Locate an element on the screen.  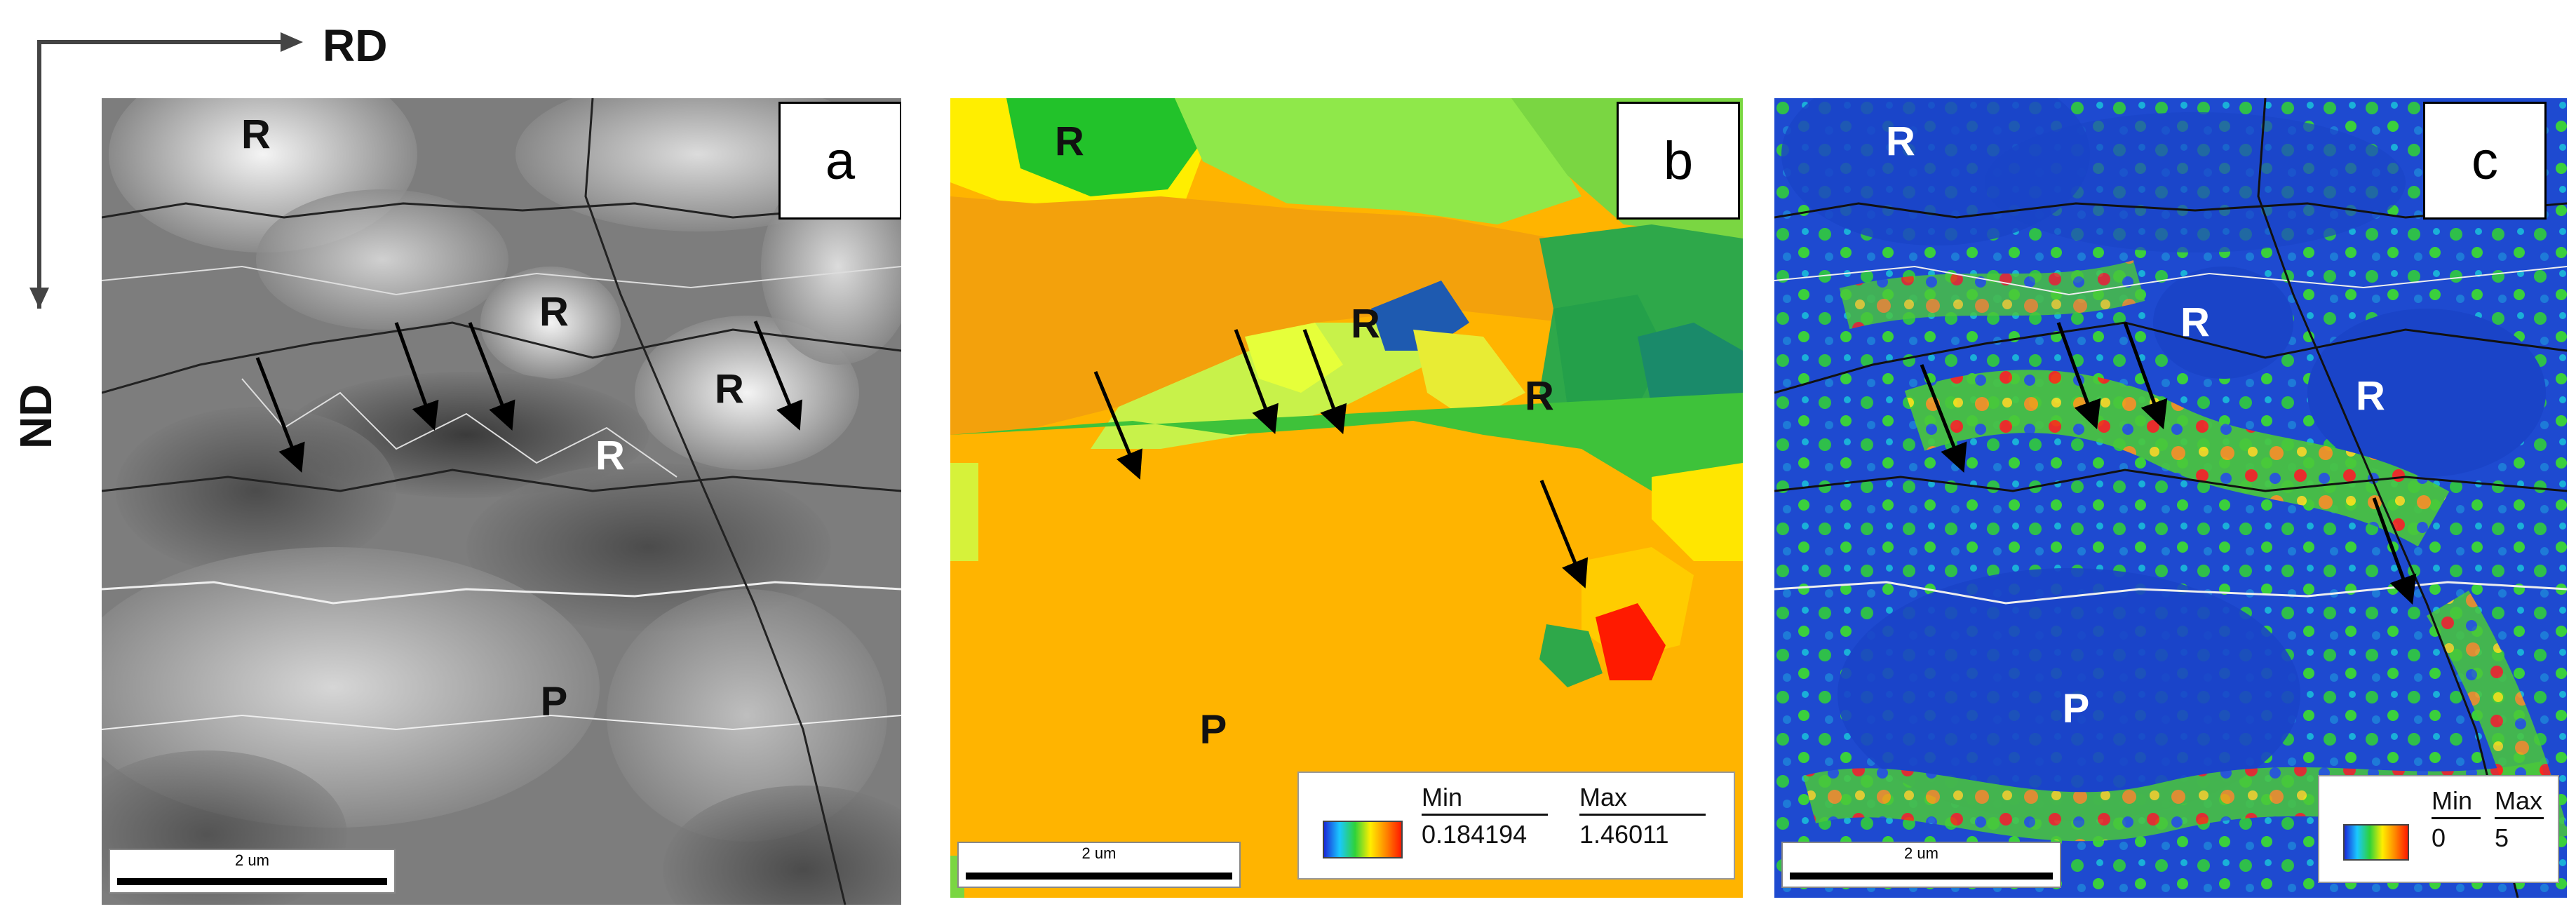
panel-tag-c: c is located at coordinates (2485, 161).